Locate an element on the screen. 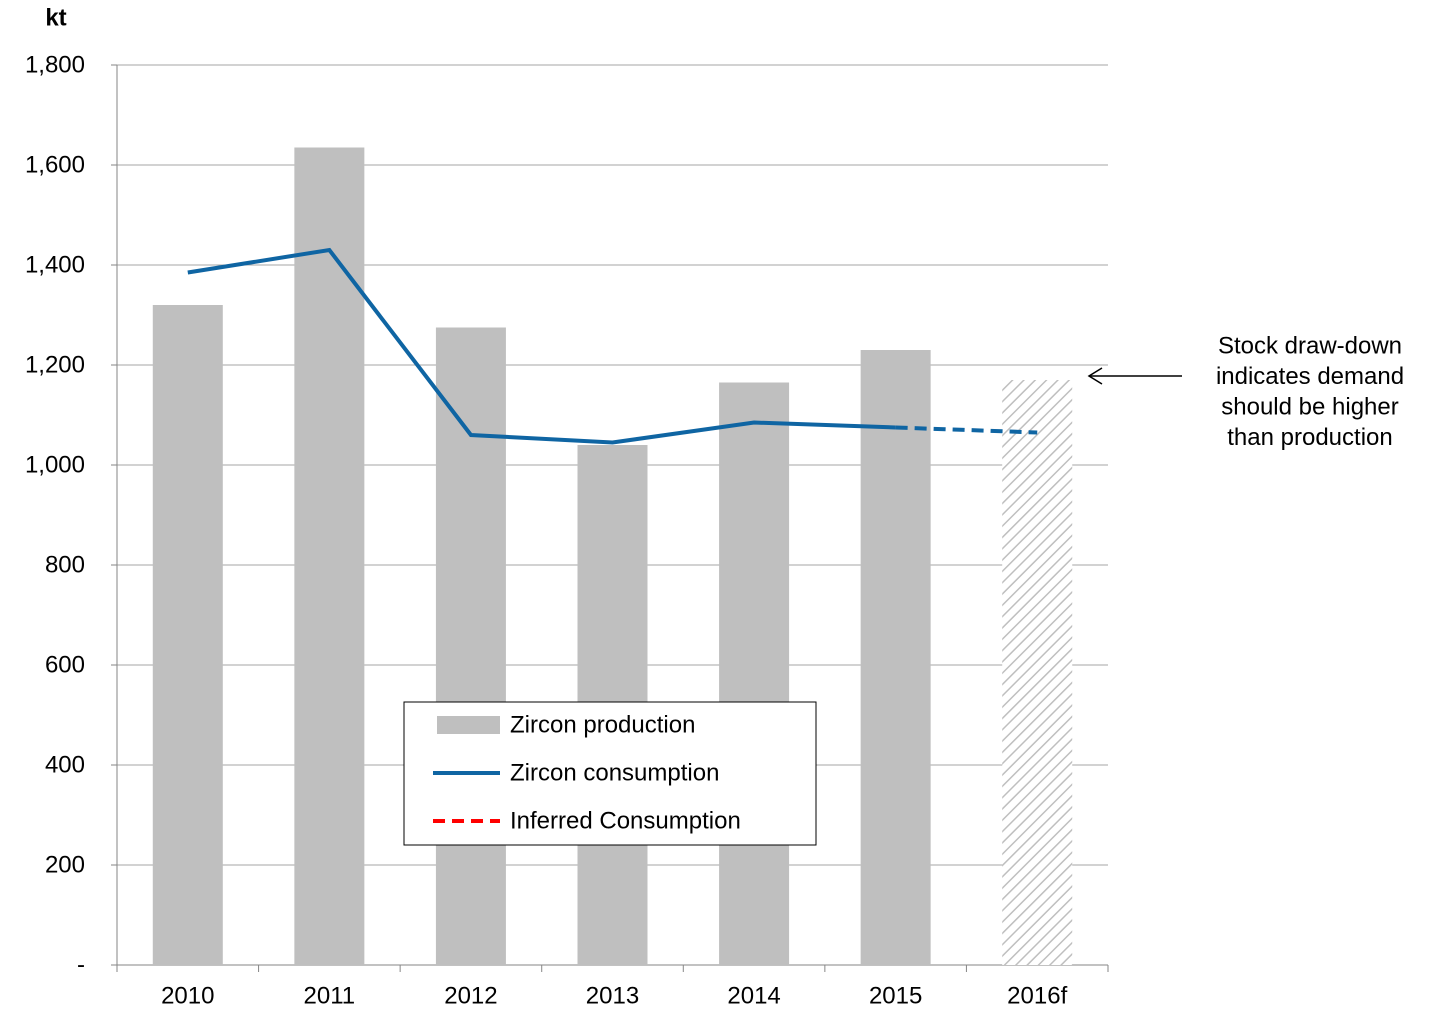  annotation: than production is located at coordinates (1309, 437).